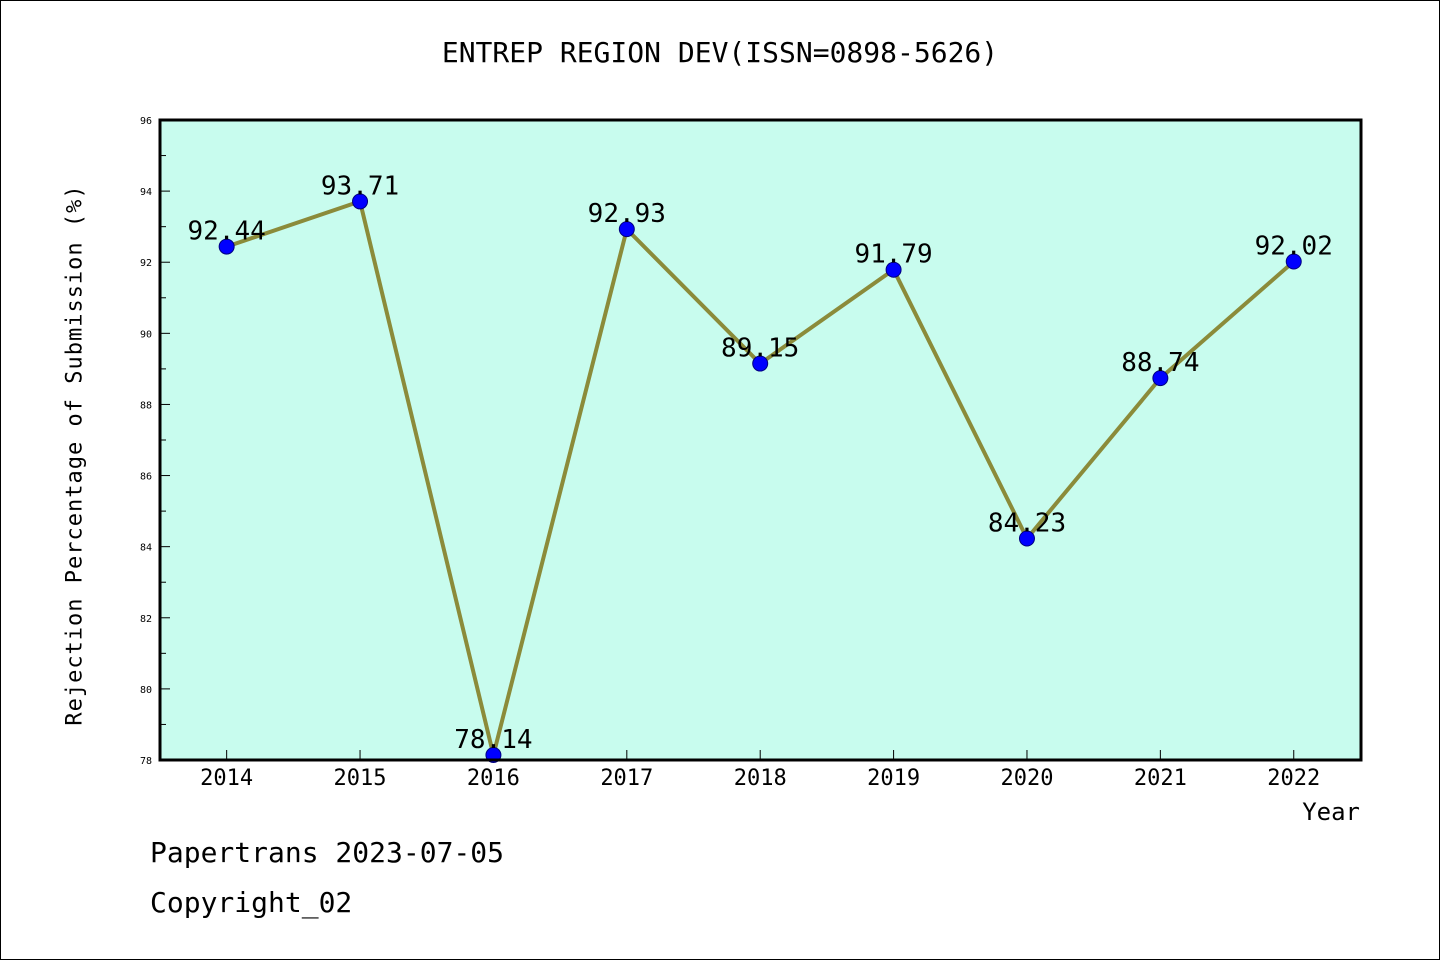 This screenshot has width=1440, height=960. I want to click on x-axis-ticks: 2014 2015 2016 2017 2018 2019 2020 2021 2022, so click(760, 770).